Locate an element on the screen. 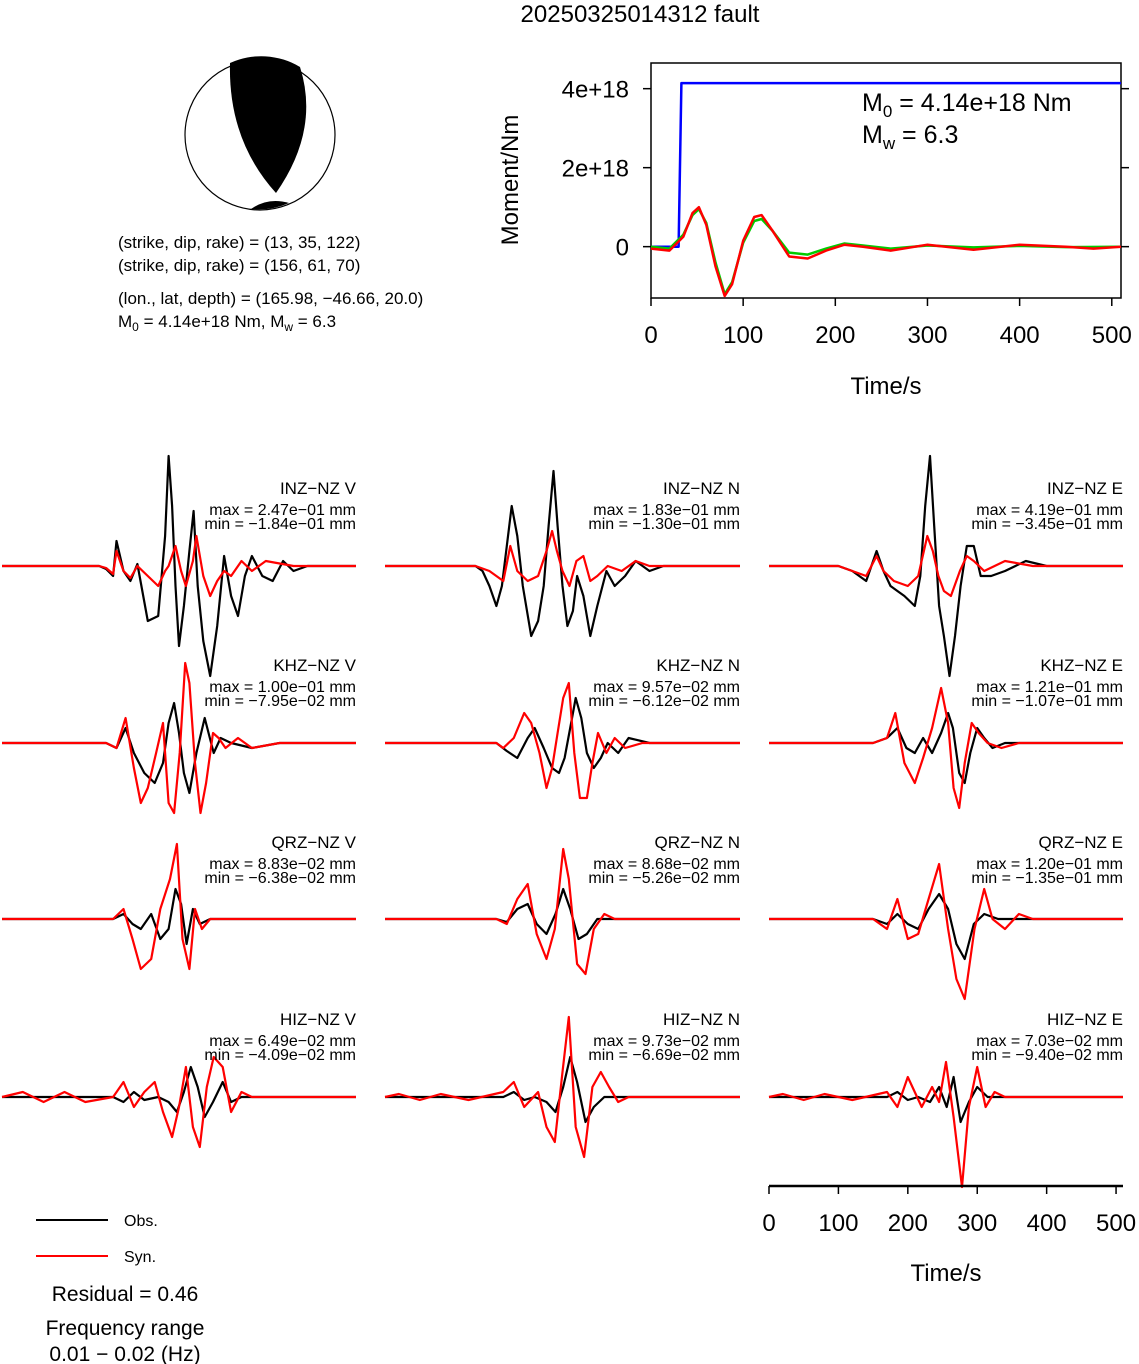 This screenshot has width=1139, height=1364. moment-plot-frame is located at coordinates (886, 180).